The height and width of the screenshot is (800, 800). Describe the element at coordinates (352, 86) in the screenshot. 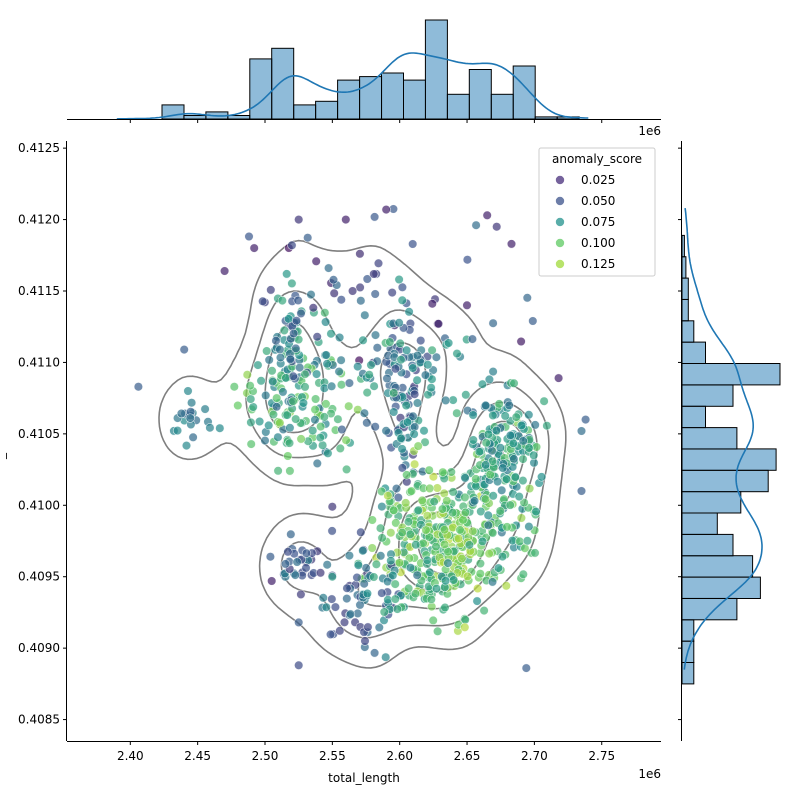

I see `top-kde-curve` at that location.